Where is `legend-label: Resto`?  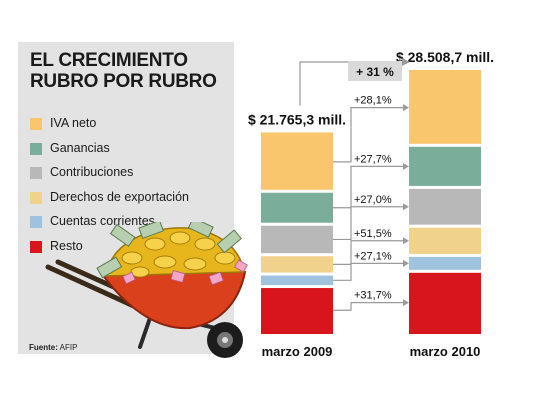 legend-label: Resto is located at coordinates (66, 245).